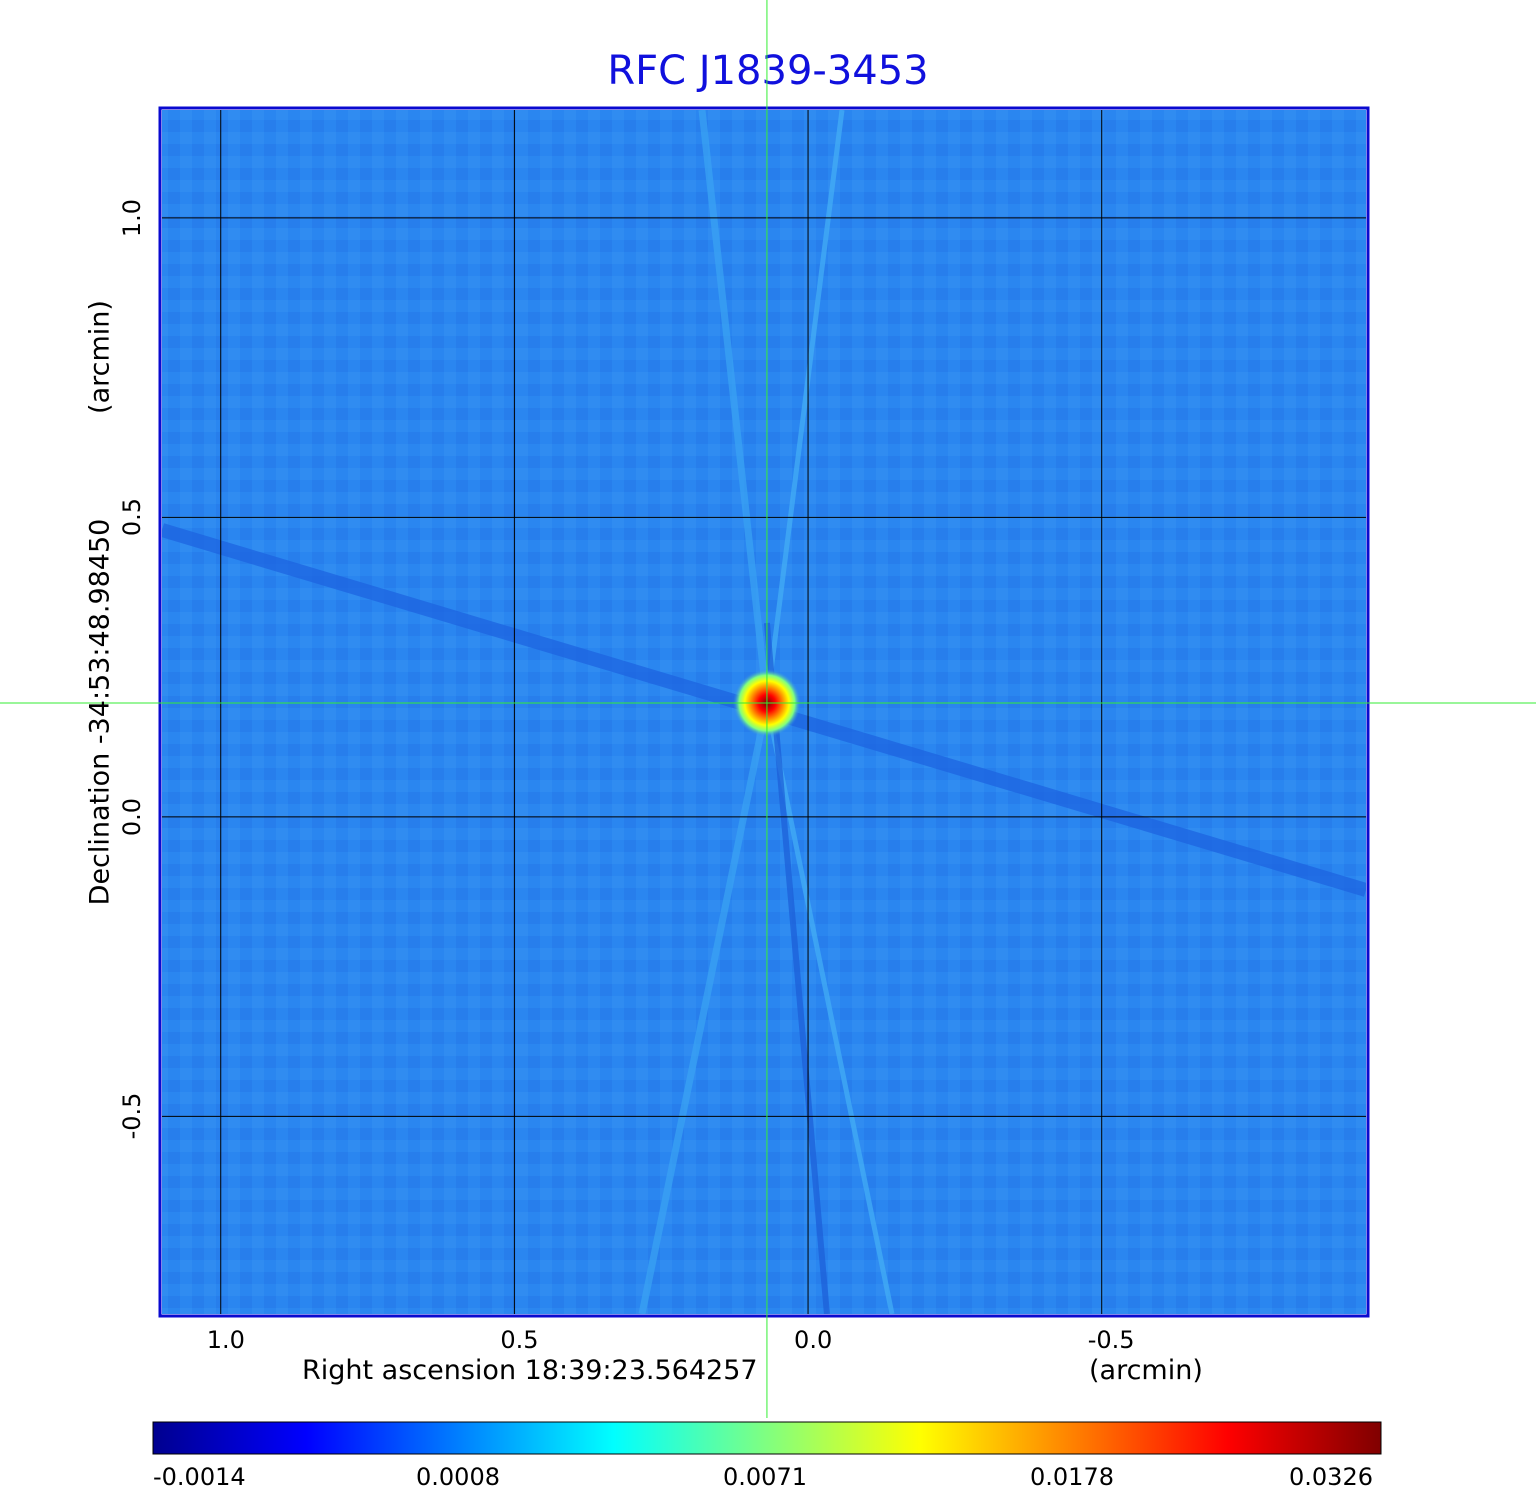 The height and width of the screenshot is (1511, 1536). Describe the element at coordinates (100, 357) in the screenshot. I see `y-axis-unit: (arcmin)` at that location.